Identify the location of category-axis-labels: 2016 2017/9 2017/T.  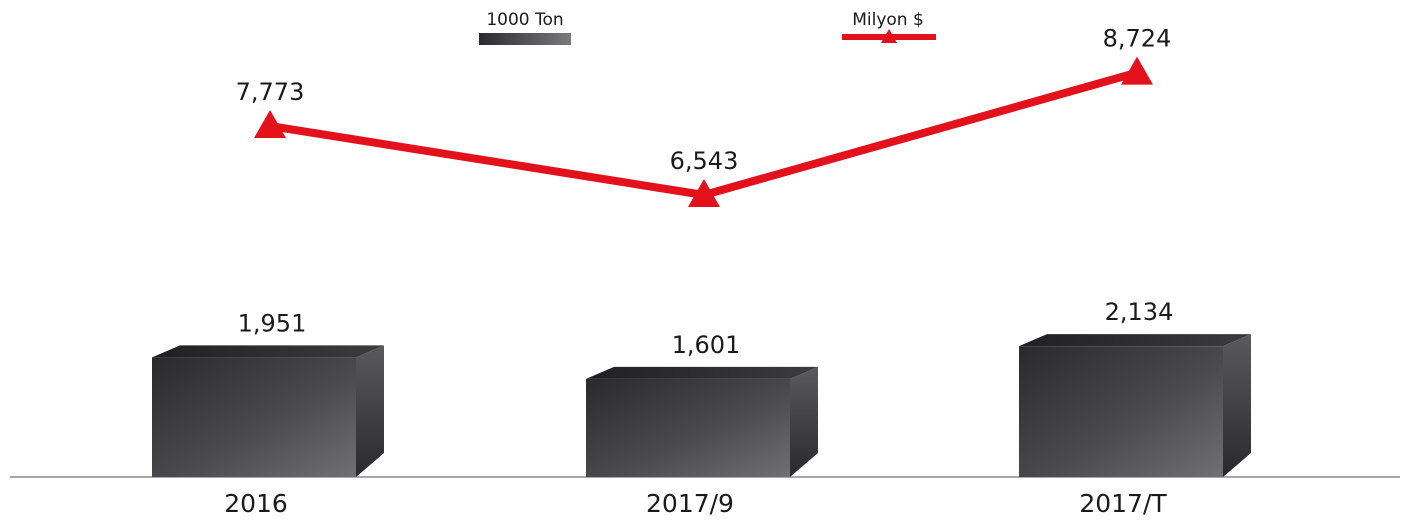
(695, 503).